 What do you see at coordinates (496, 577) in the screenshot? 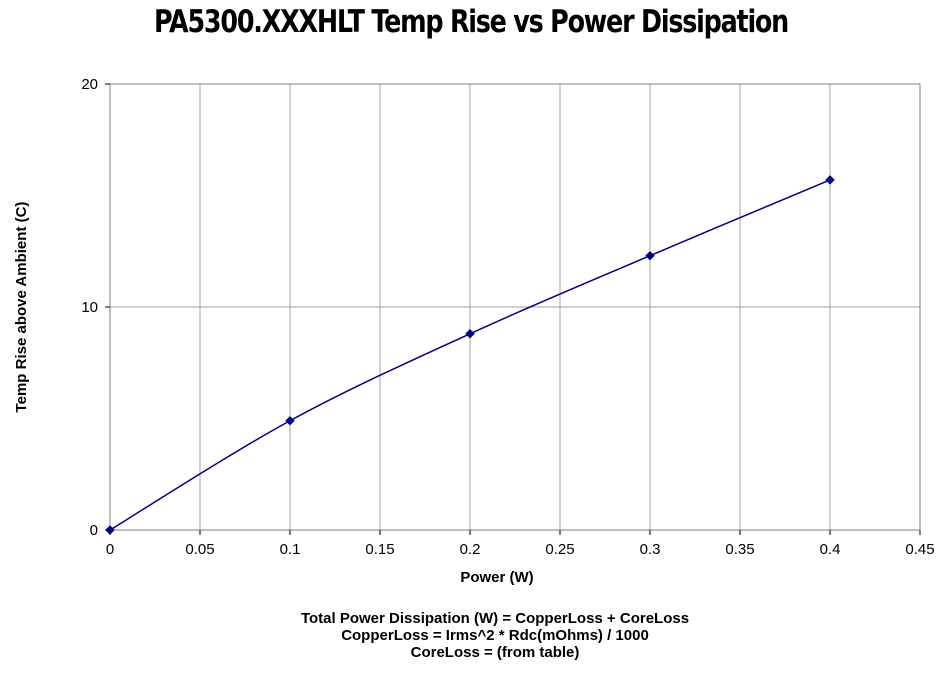
I see `x-axis-label: Power (W)` at bounding box center [496, 577].